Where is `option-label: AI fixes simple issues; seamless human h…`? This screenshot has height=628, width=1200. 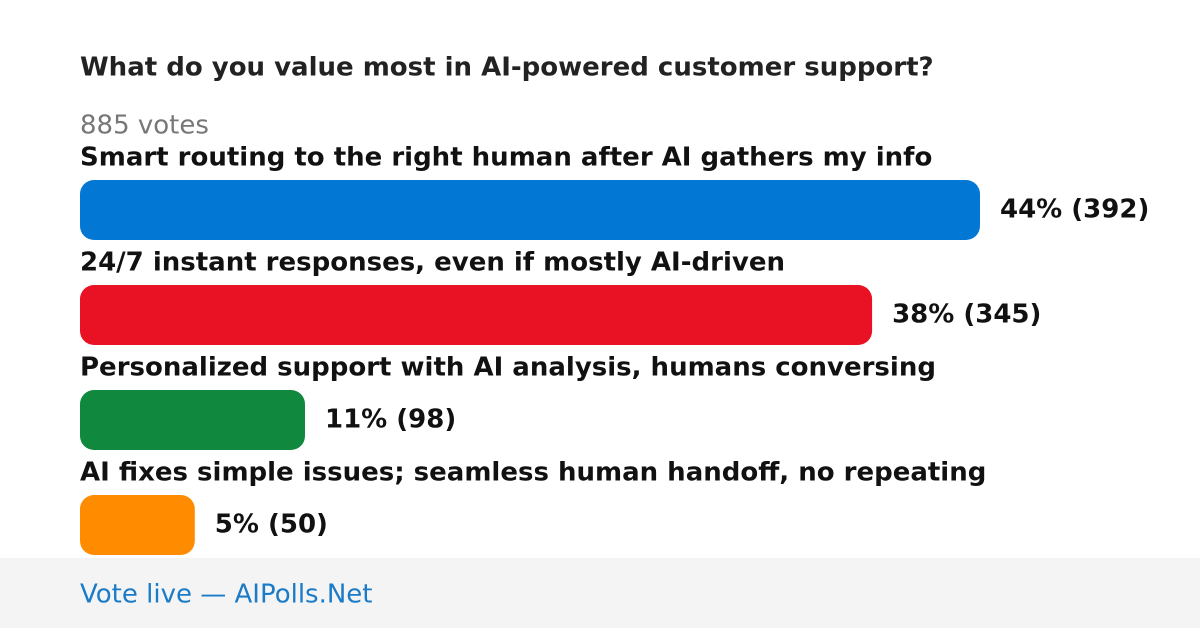 option-label: AI fixes simple issues; seamless human h… is located at coordinates (533, 473).